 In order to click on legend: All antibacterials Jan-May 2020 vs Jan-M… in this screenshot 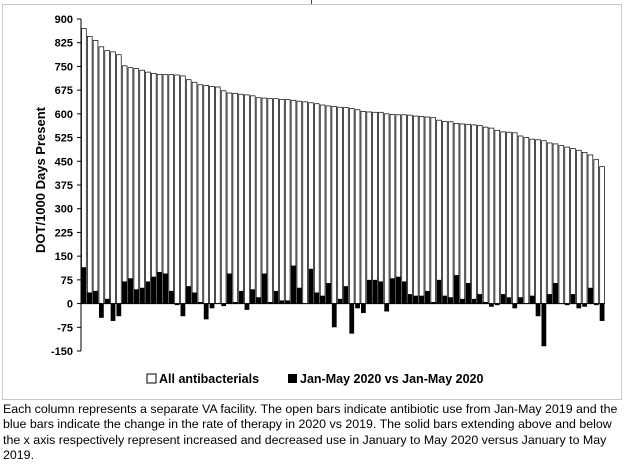, I will do `click(314, 379)`.